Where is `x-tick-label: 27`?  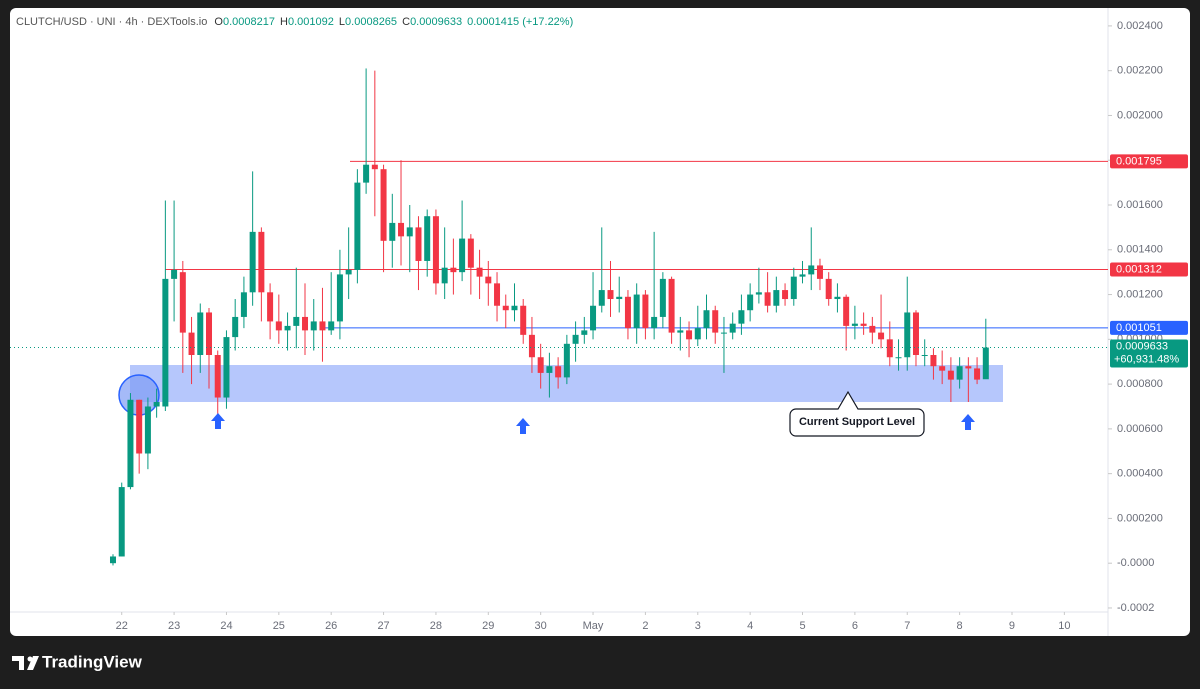 x-tick-label: 27 is located at coordinates (383, 626).